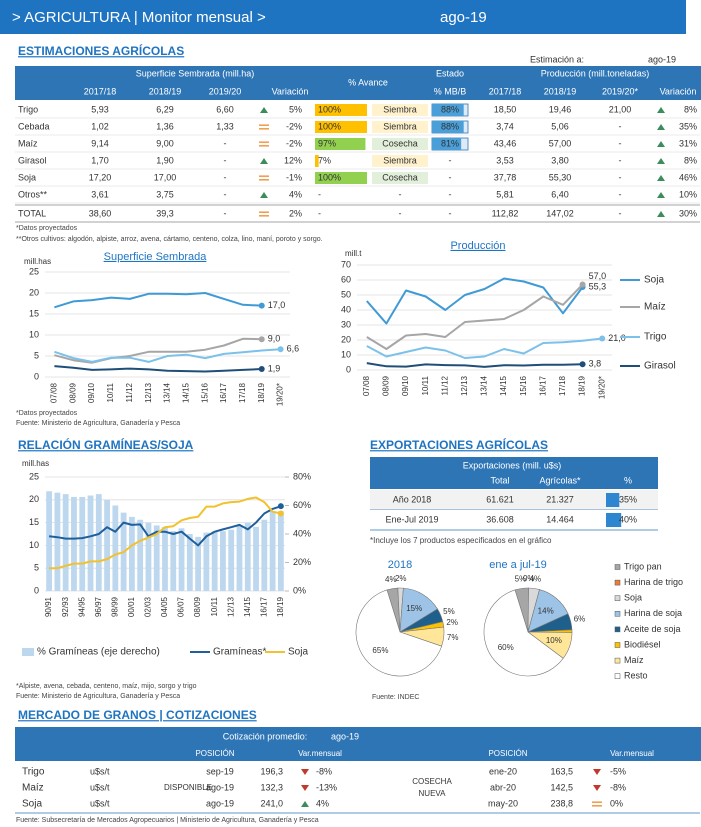 The height and width of the screenshot is (827, 701). What do you see at coordinates (225, 109) in the screenshot?
I see `cell: 6,60` at bounding box center [225, 109].